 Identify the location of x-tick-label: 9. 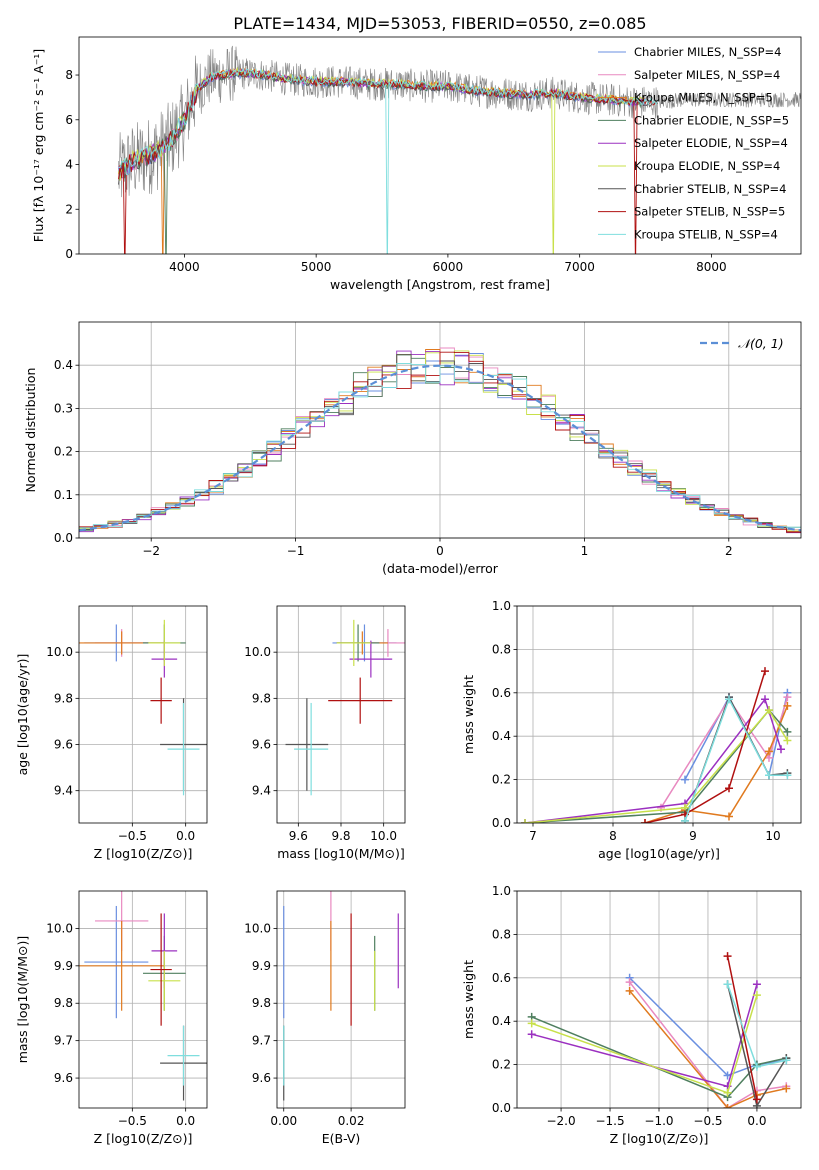
(693, 836).